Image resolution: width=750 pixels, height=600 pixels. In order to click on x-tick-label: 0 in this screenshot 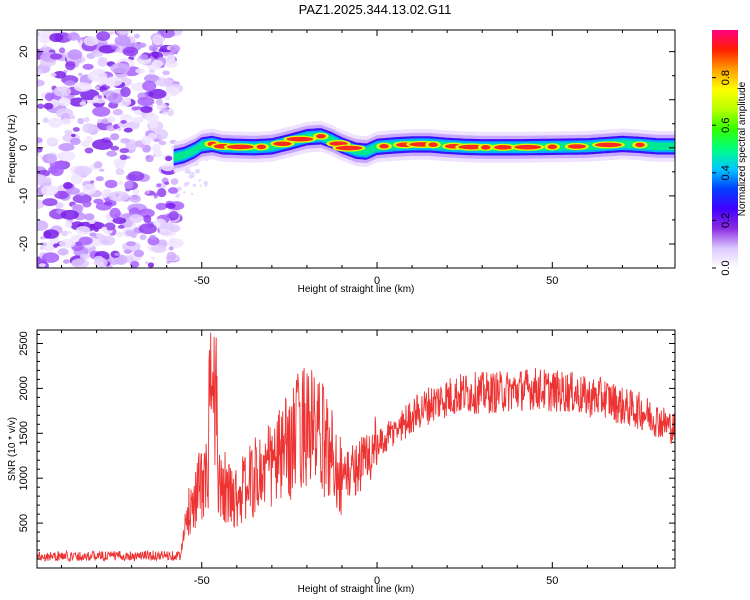, I will do `click(377, 281)`.